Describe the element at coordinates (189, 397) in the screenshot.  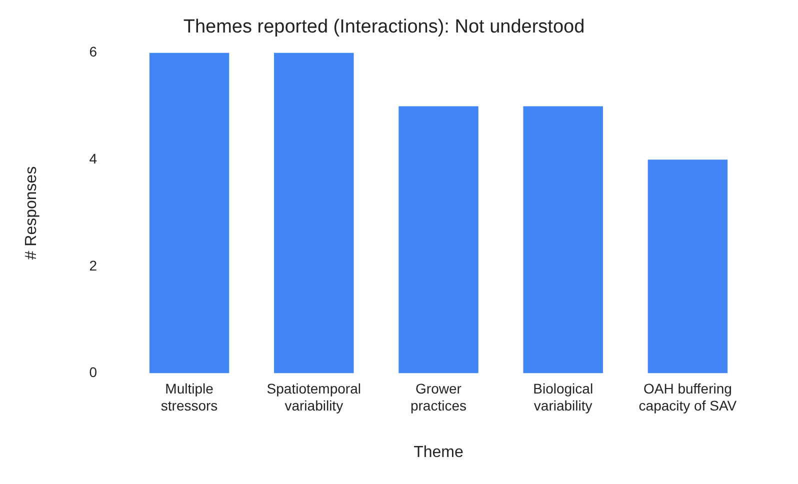
I see `x-tick-label: Multiple stressors` at that location.